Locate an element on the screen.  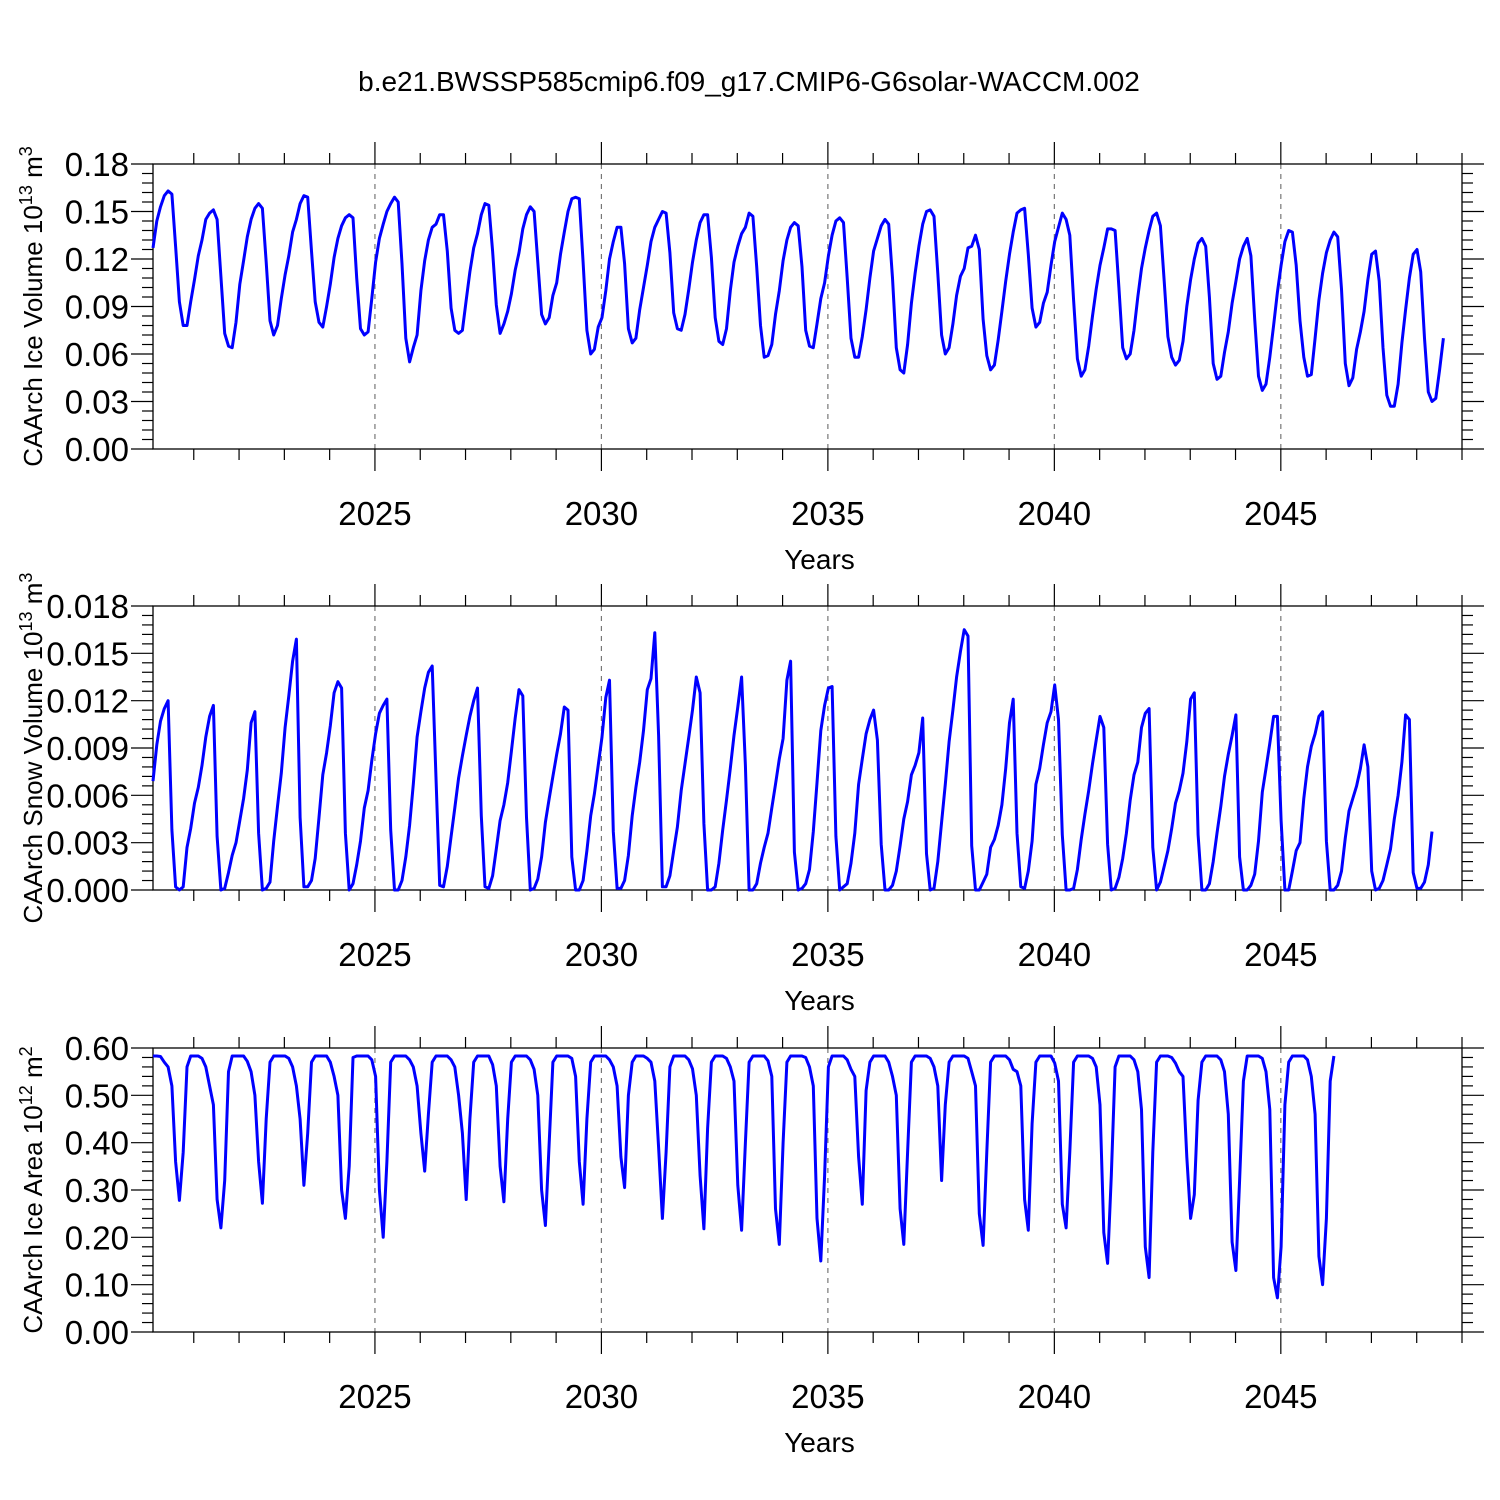
y-tick-label: 0.000 is located at coordinates (87, 890).